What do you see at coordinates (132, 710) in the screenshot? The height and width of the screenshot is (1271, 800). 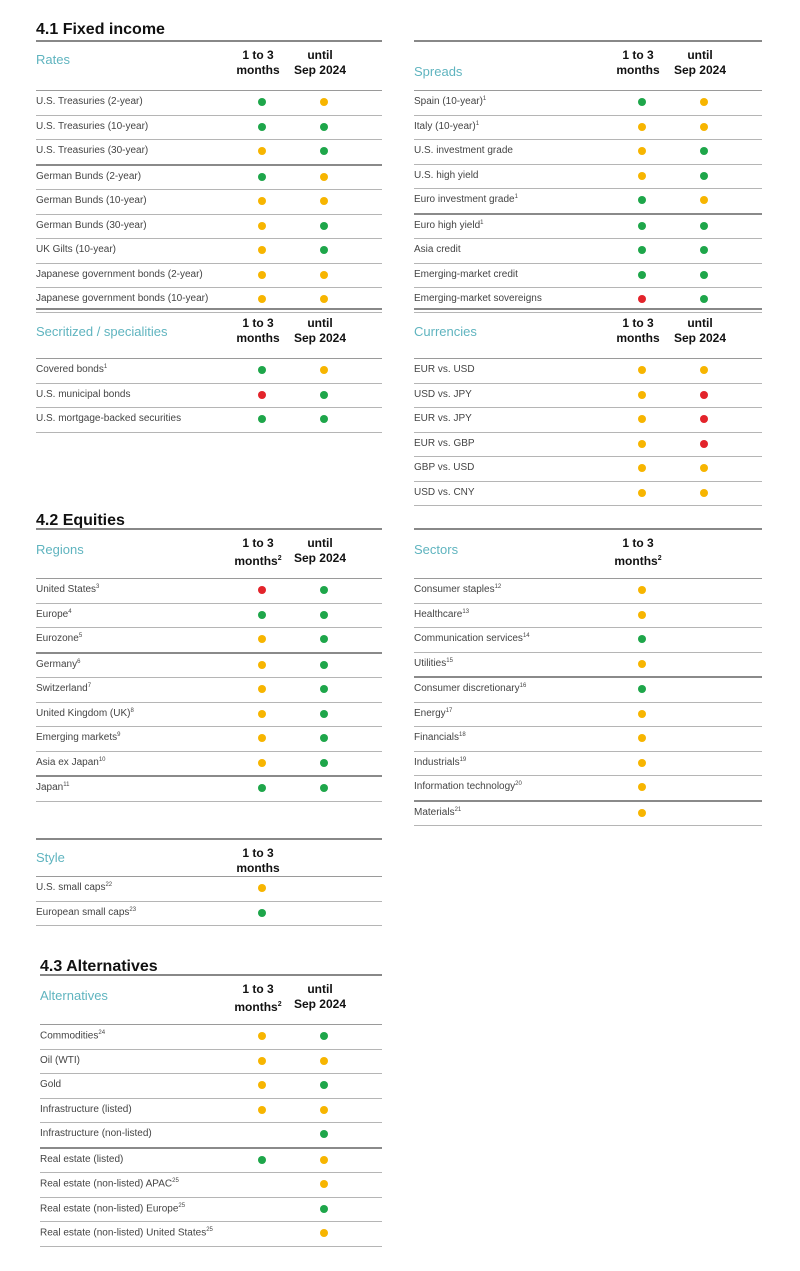 I see `footnote-marker: 8` at bounding box center [132, 710].